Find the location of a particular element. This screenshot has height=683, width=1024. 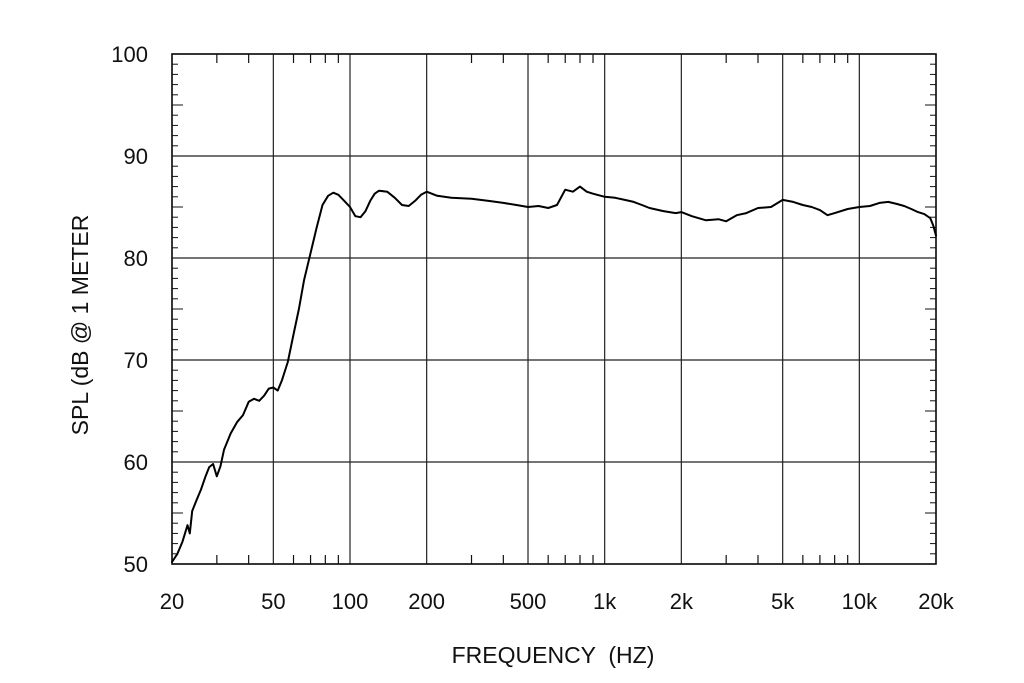

y-tick-label: 80 is located at coordinates (136, 258).